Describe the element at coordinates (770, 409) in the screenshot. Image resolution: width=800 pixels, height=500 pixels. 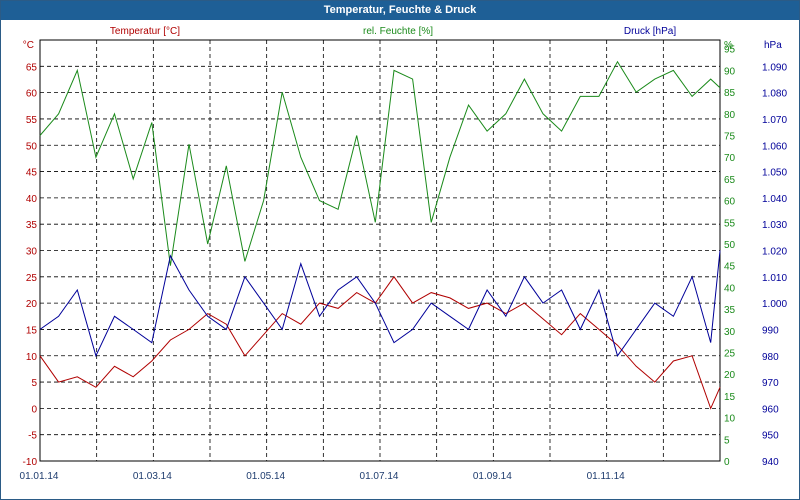
I see `press-tick-label: 960` at that location.